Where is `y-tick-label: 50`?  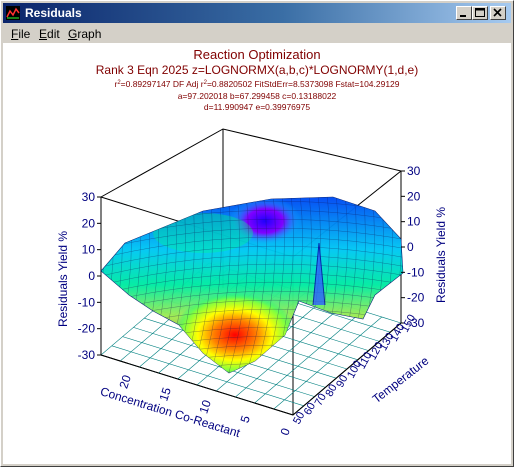
y-tick-label: 50 is located at coordinates (299, 418).